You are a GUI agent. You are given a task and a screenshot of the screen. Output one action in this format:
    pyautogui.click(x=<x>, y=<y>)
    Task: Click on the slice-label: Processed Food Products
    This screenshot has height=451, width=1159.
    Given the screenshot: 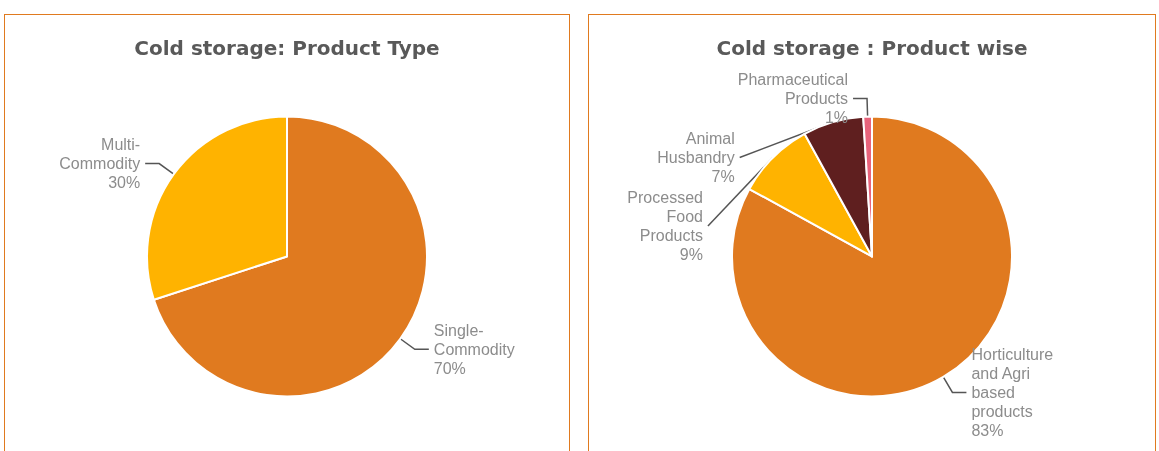 What is the action you would take?
    pyautogui.click(x=665, y=217)
    